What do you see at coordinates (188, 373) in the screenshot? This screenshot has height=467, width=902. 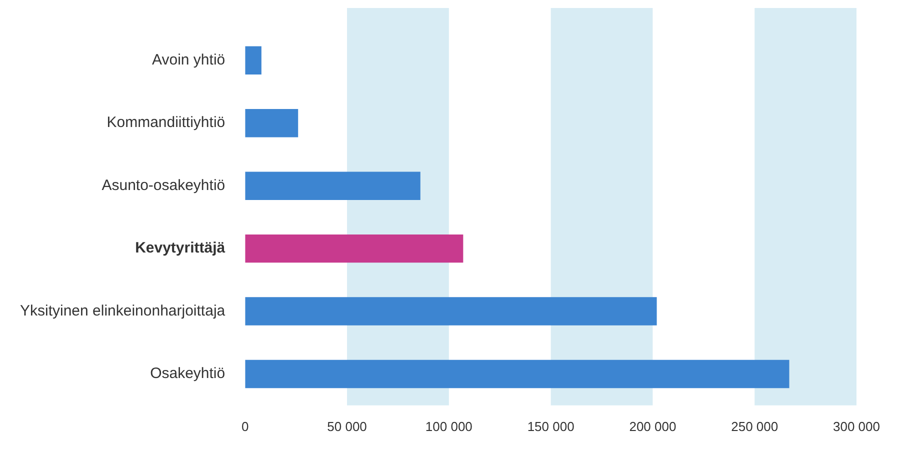 I see `y-tick-label: Osakeyhtiö` at bounding box center [188, 373].